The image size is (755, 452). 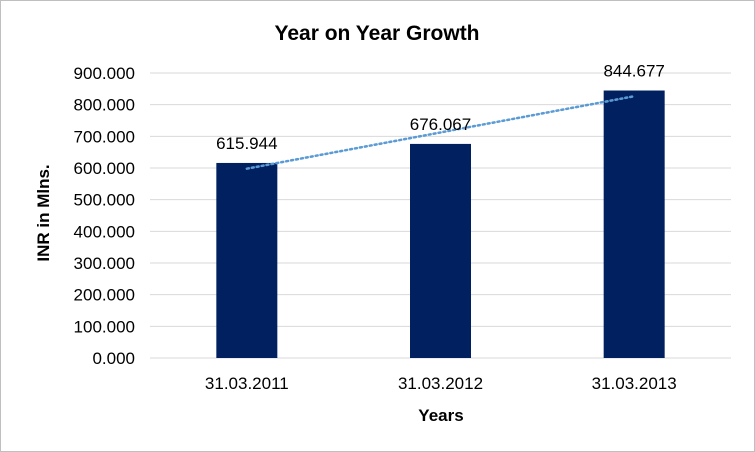 I want to click on trendline-group, so click(x=440, y=132).